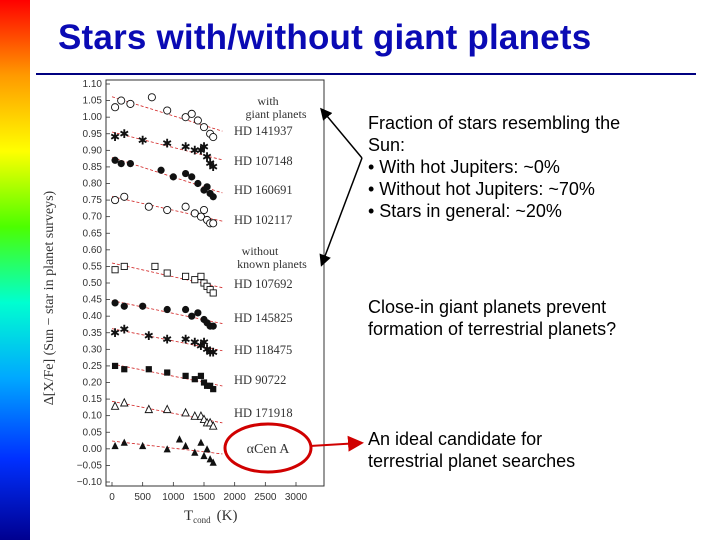 The height and width of the screenshot is (540, 720). I want to click on trend-line, so click(167, 146).